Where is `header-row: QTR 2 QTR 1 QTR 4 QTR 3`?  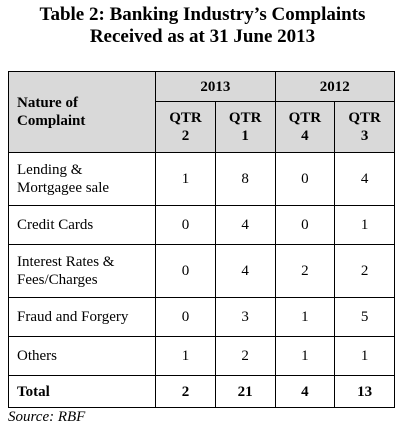 header-row: QTR 2 QTR 1 QTR 4 QTR 3 is located at coordinates (202, 127).